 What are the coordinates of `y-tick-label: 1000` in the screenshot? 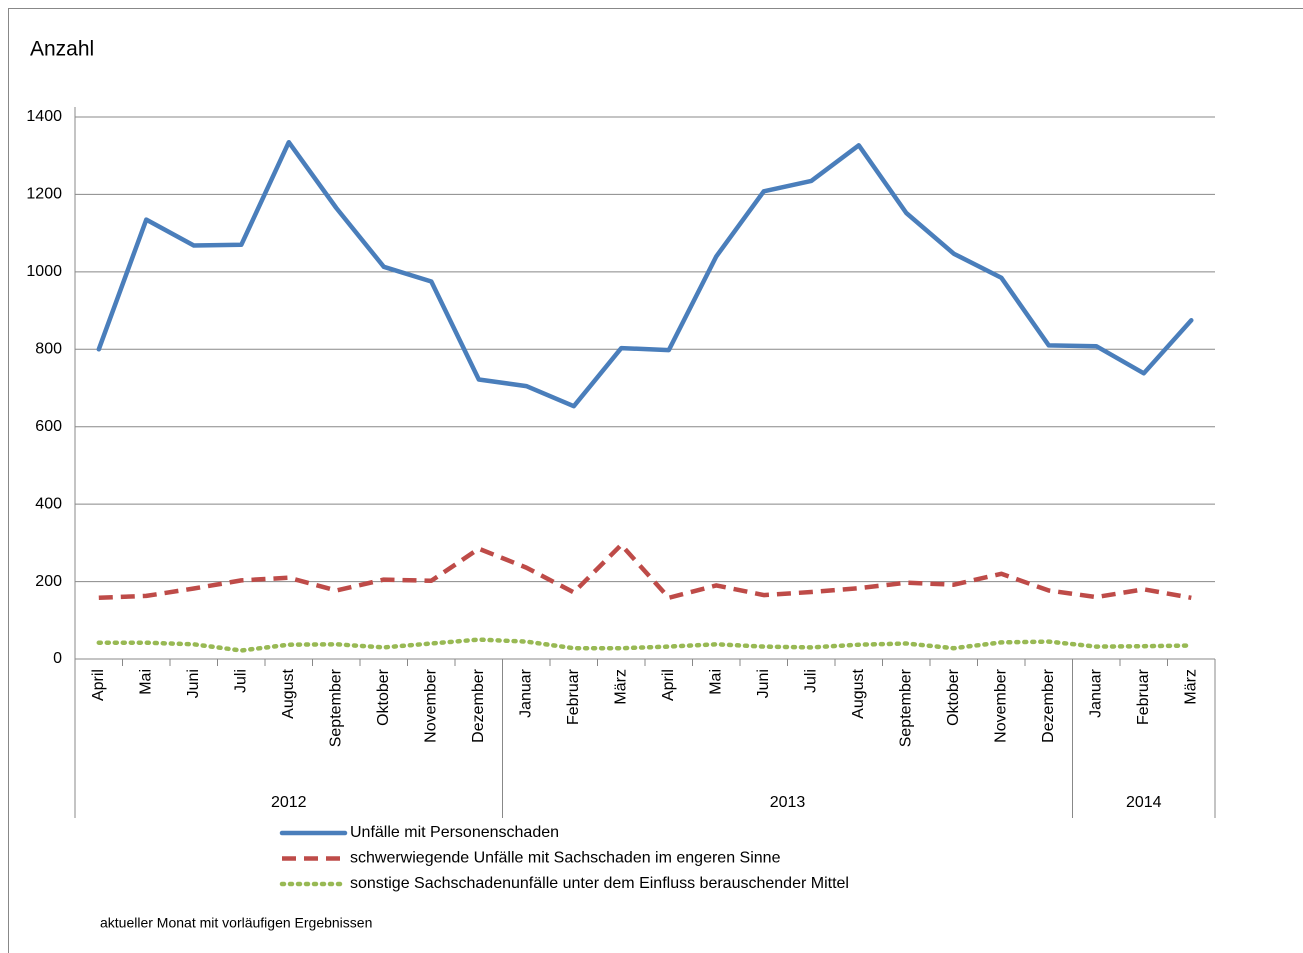 It's located at (44, 271).